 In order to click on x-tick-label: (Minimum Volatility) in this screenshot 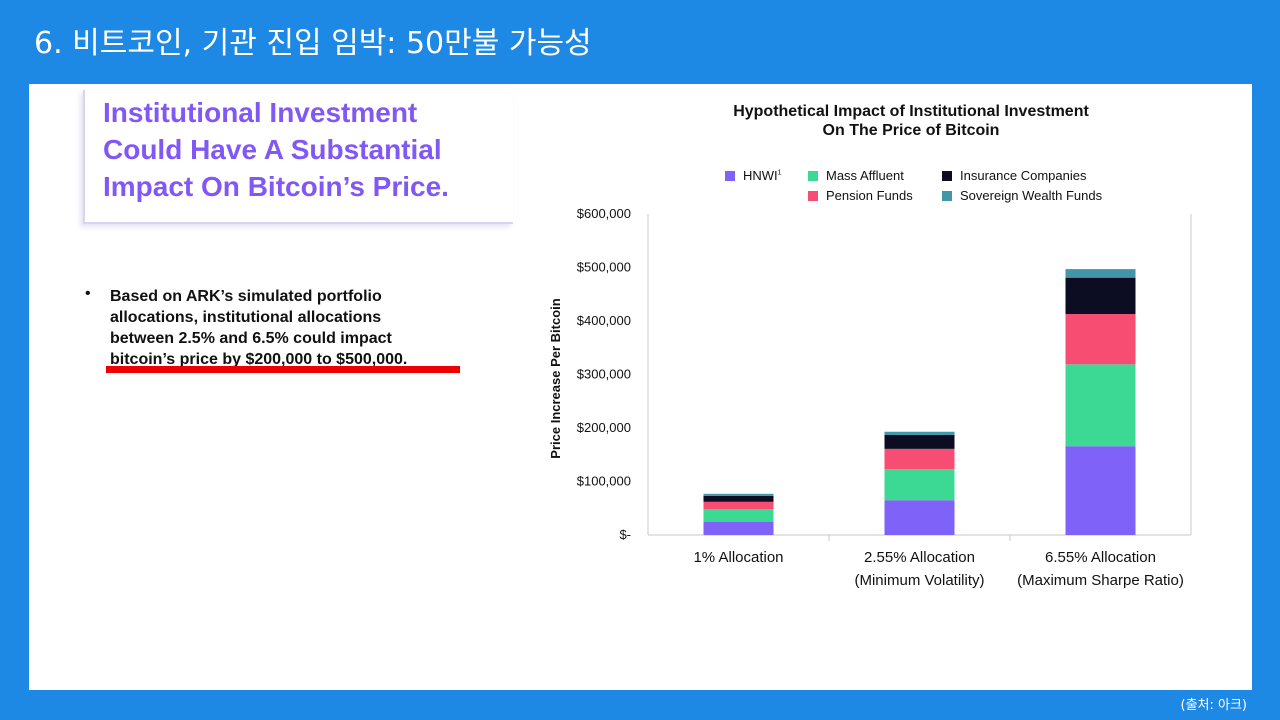, I will do `click(919, 580)`.